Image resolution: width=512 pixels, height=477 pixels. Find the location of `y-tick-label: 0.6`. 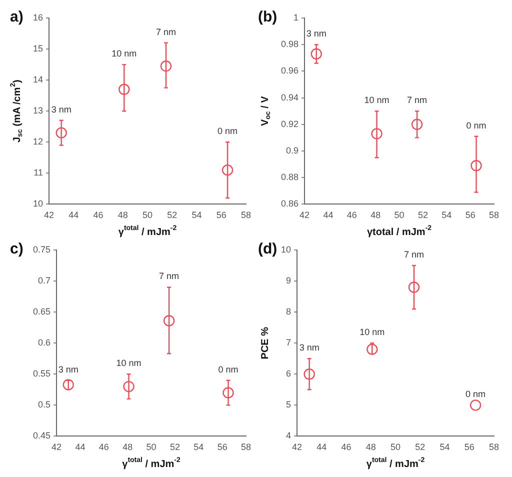

y-tick-label: 0.6 is located at coordinates (44, 343).